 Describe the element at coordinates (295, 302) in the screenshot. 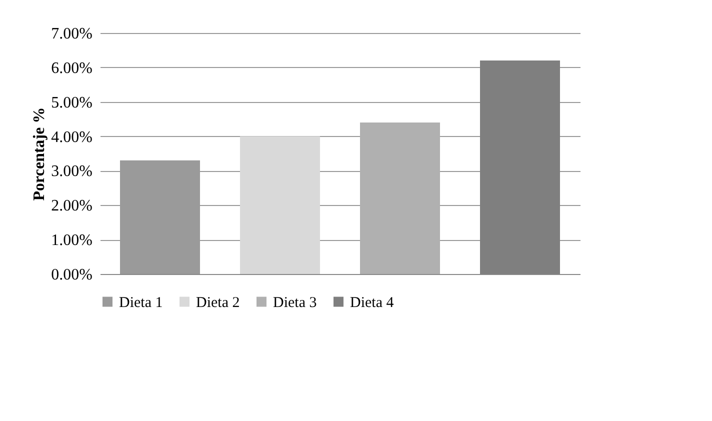

I see `legend-label: Dieta 3` at that location.